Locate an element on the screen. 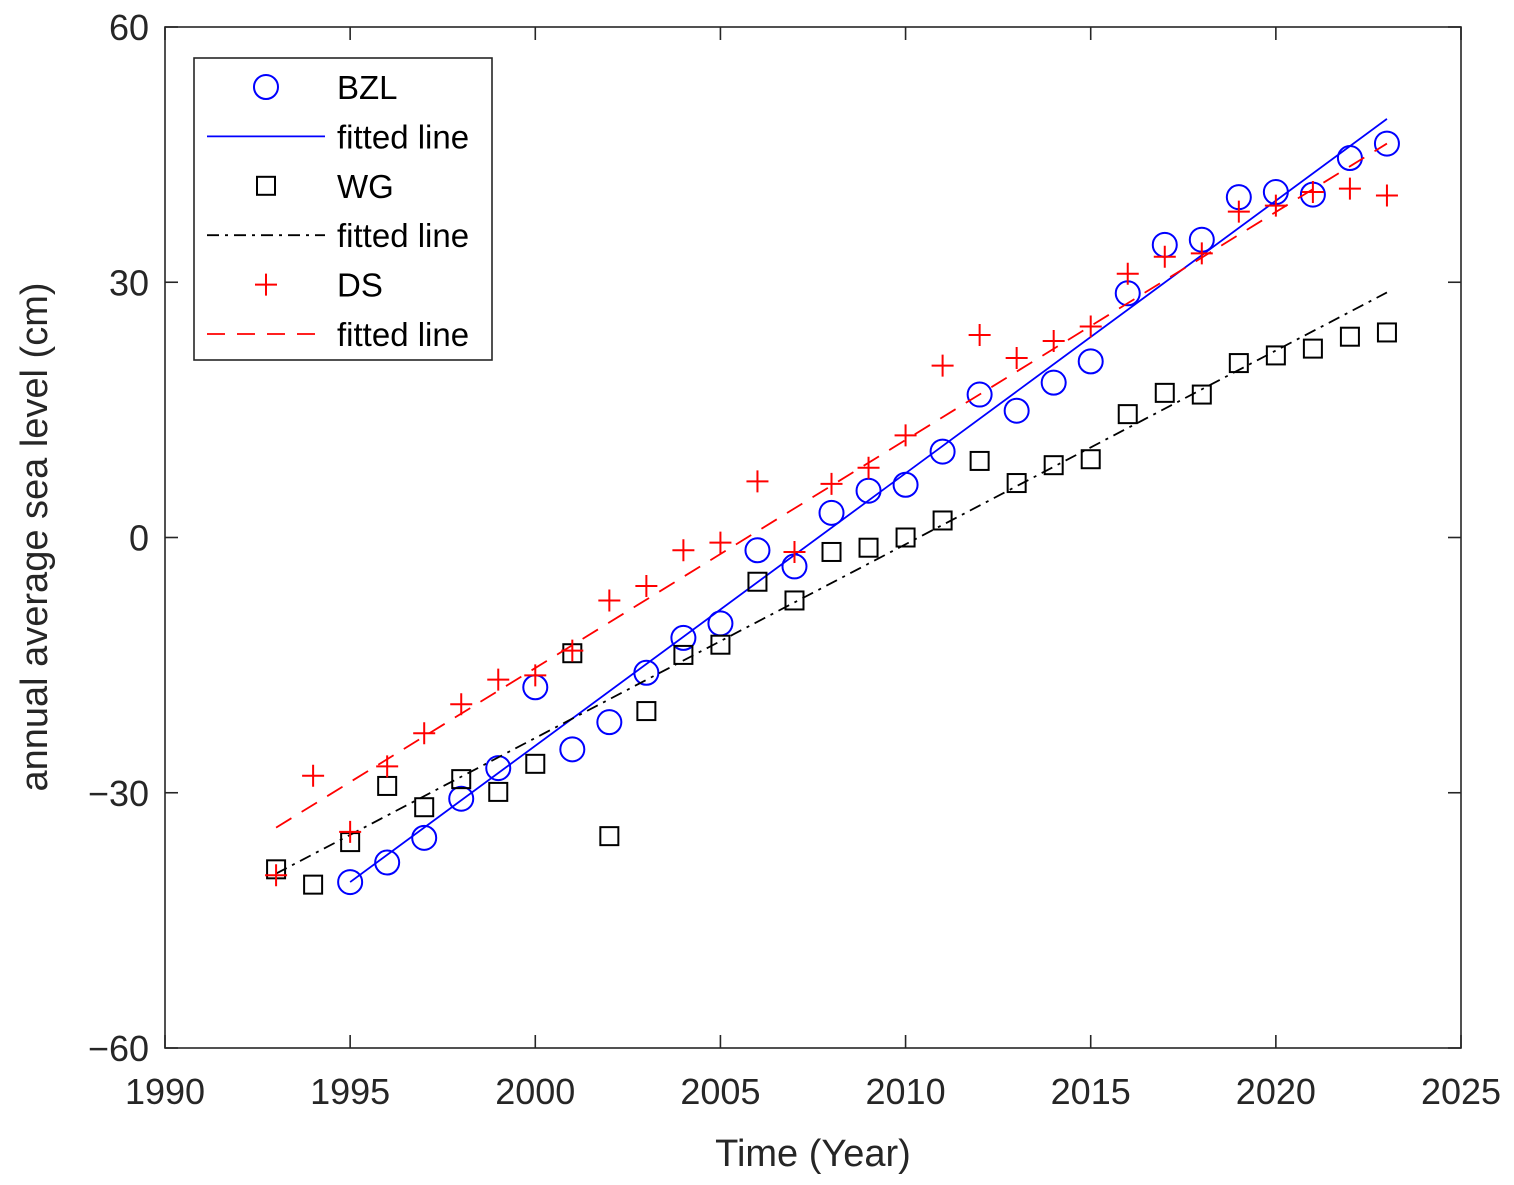 The height and width of the screenshot is (1185, 1514). x-tick-label: 2010 is located at coordinates (906, 1091).